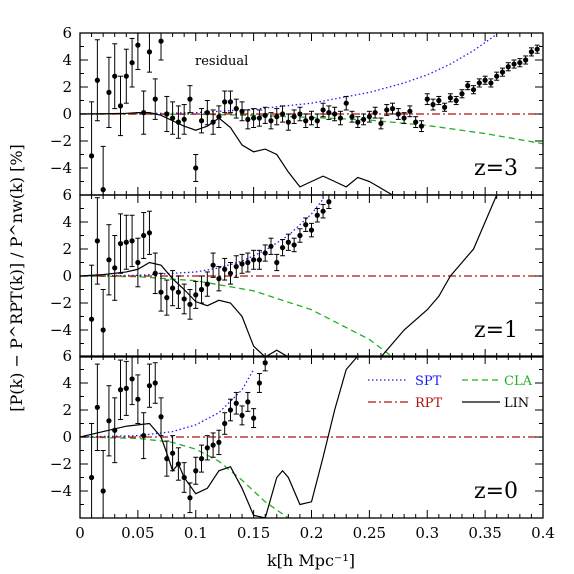  I want to click on panel-2-spt-line, so click(167, 403).